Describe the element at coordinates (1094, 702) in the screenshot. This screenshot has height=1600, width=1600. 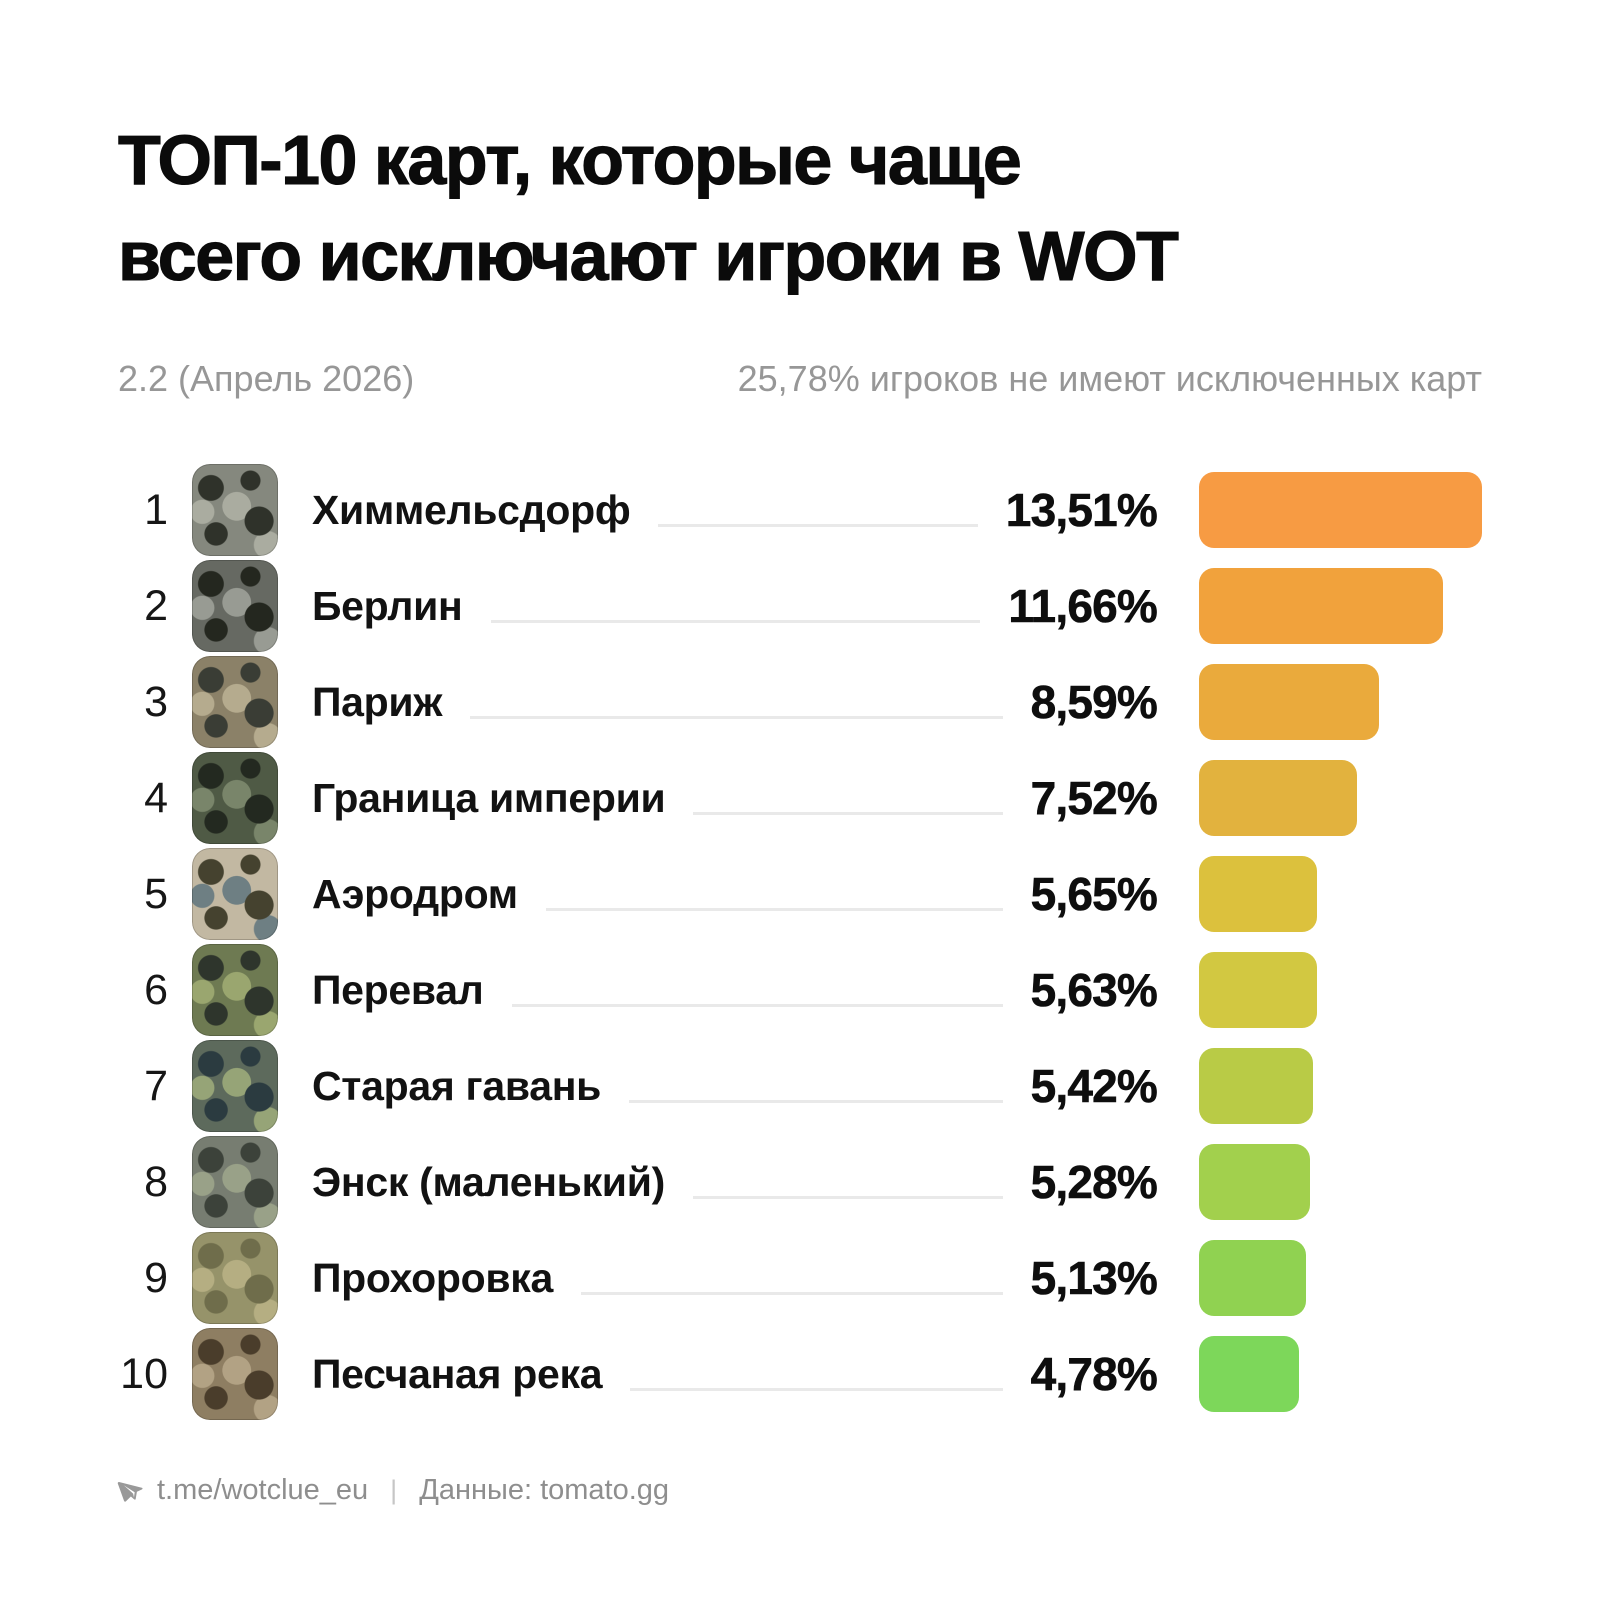
I see `percent-value: 8,59%` at that location.